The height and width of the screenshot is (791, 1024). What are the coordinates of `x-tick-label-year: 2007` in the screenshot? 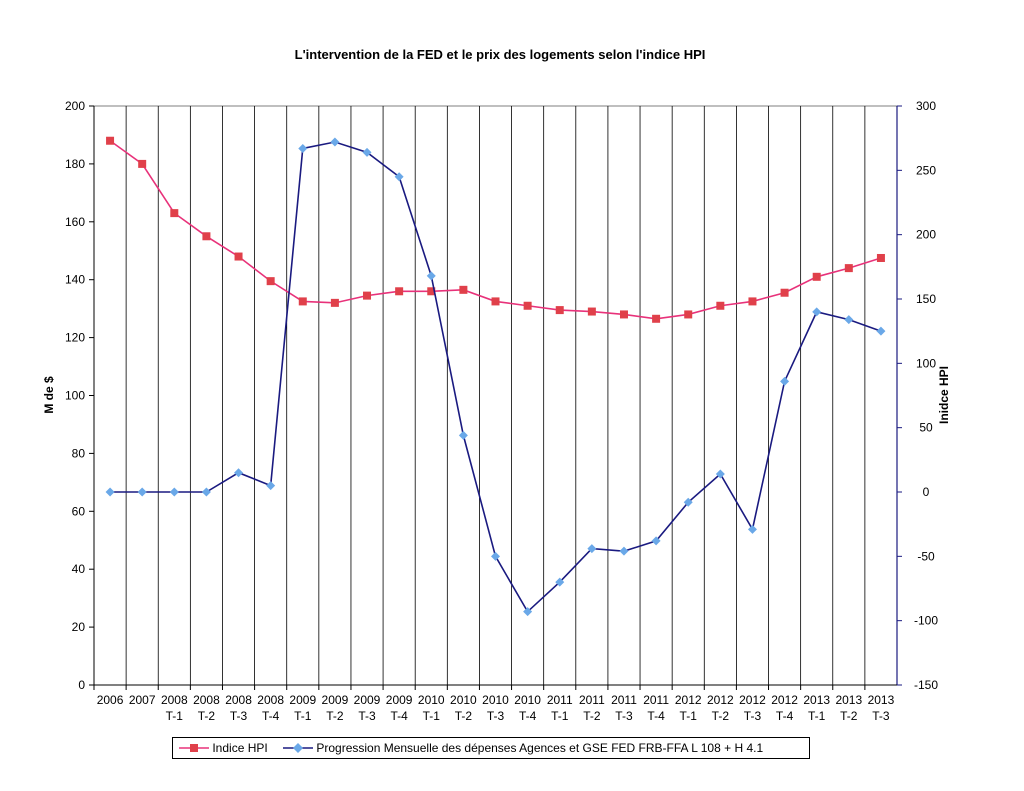 It's located at (142, 700).